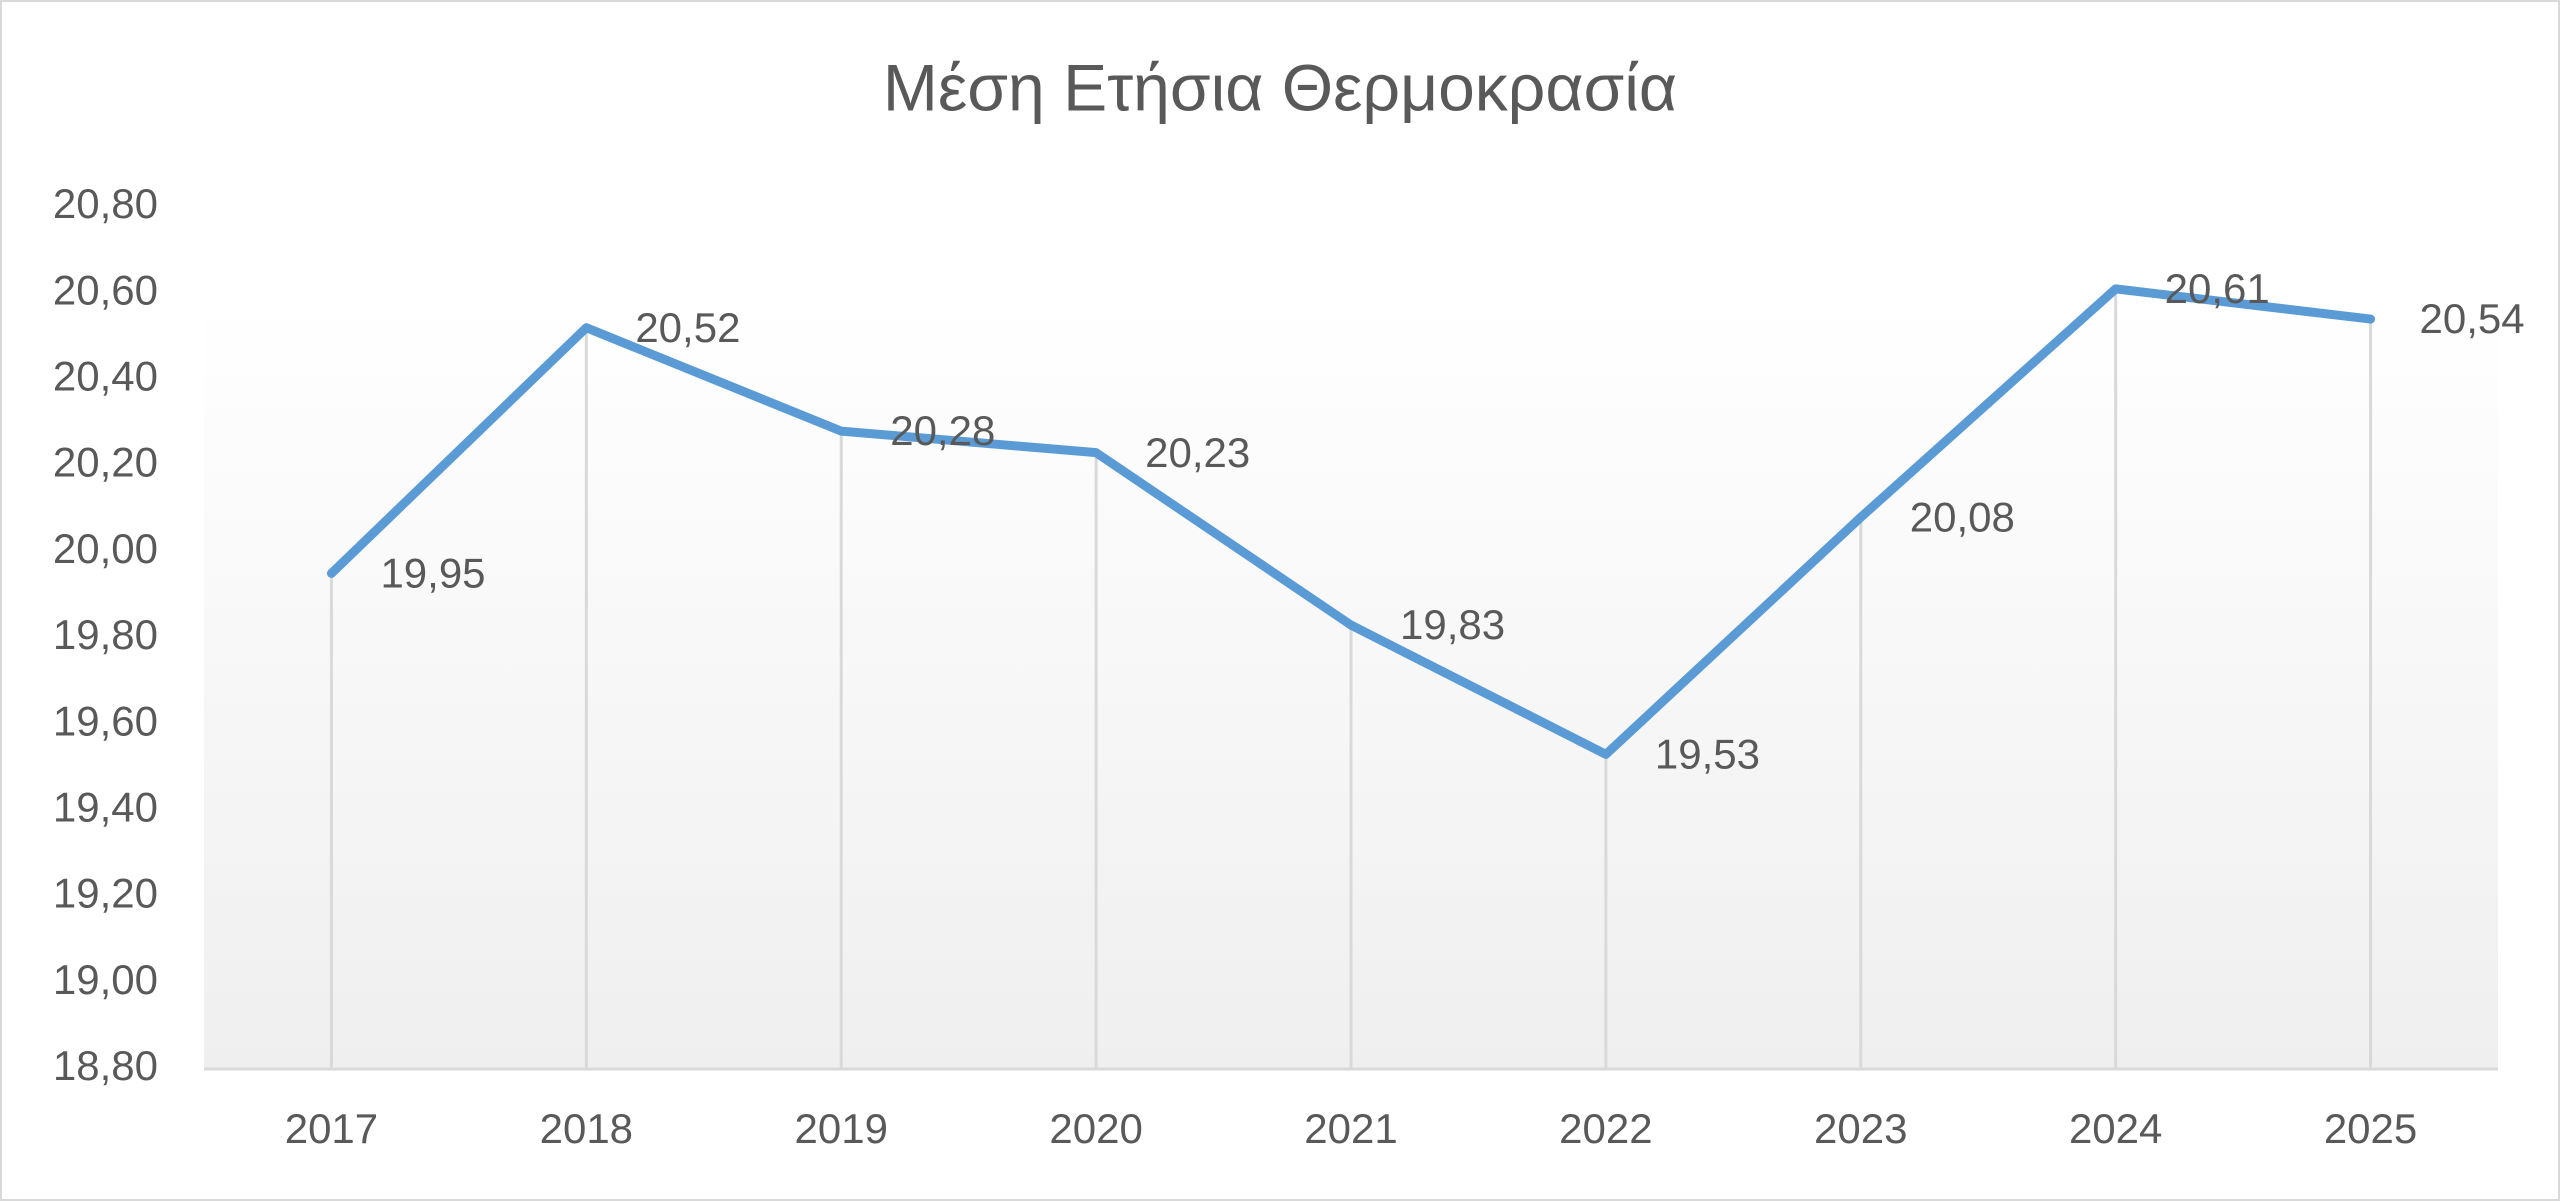  I want to click on data-label: 20,23, so click(1197, 452).